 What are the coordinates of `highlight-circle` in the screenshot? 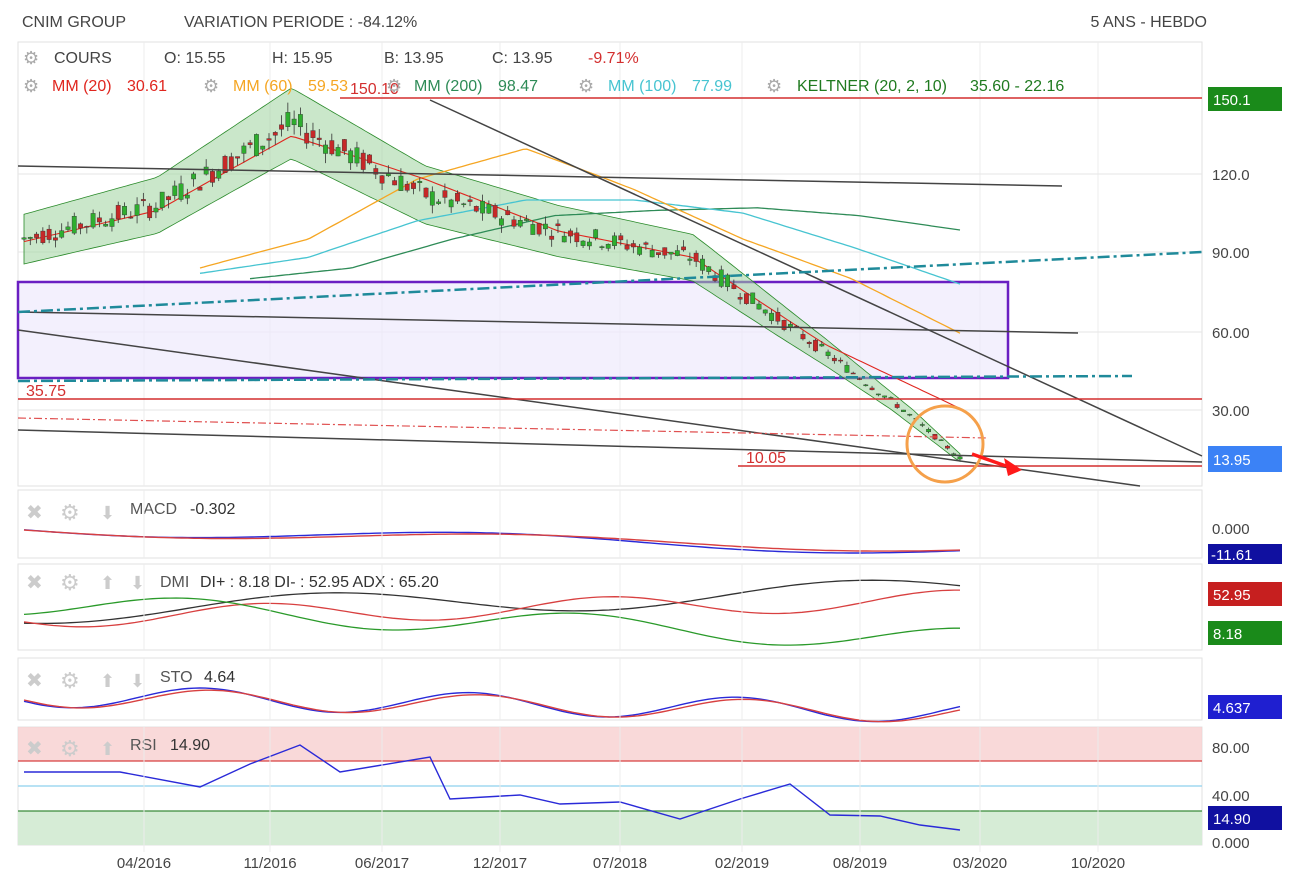 It's located at (945, 444).